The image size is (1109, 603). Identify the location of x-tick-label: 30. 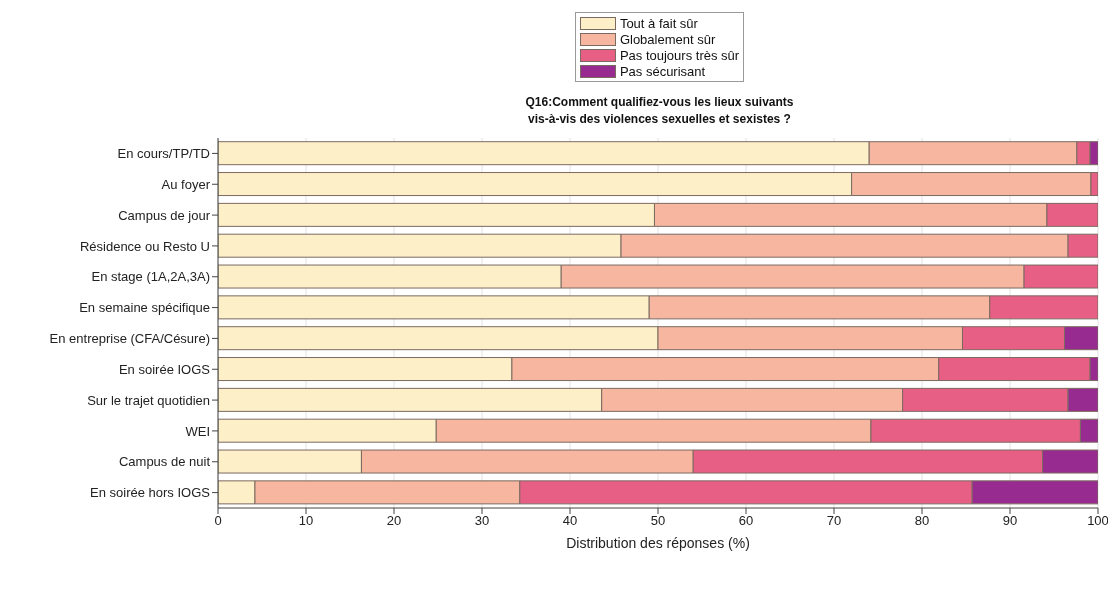
(482, 521).